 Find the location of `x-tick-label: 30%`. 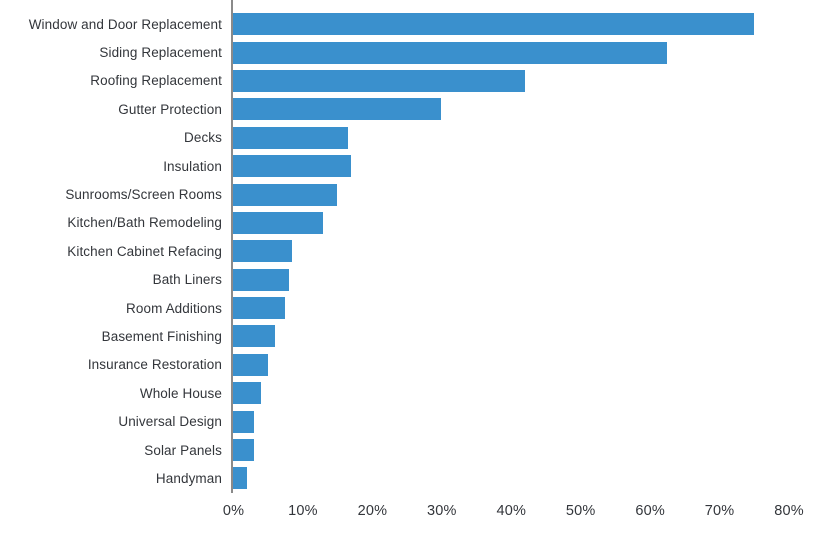

x-tick-label: 30% is located at coordinates (442, 511).